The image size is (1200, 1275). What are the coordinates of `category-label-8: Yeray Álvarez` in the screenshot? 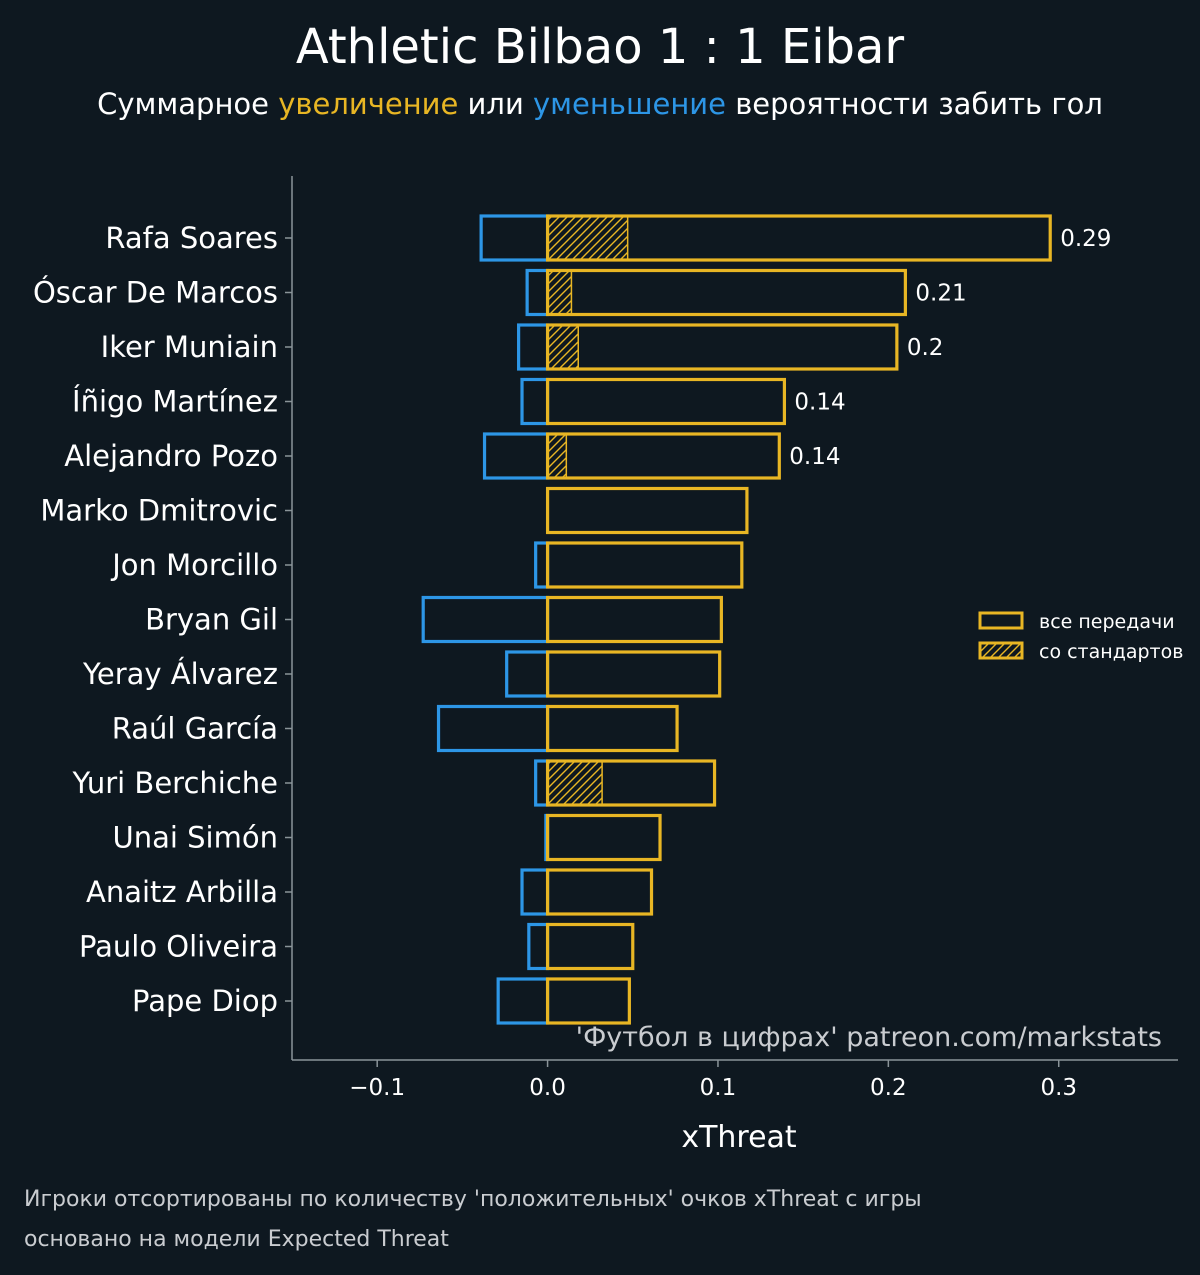 It's located at (180, 674).